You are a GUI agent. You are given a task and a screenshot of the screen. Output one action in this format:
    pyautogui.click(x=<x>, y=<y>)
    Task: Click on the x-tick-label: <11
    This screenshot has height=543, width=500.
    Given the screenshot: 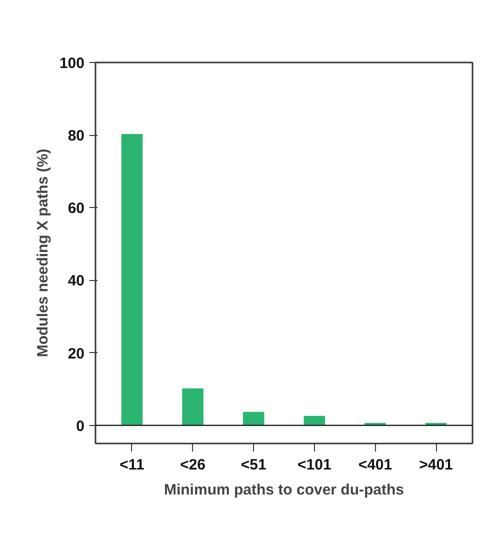 What is the action you would take?
    pyautogui.click(x=132, y=465)
    